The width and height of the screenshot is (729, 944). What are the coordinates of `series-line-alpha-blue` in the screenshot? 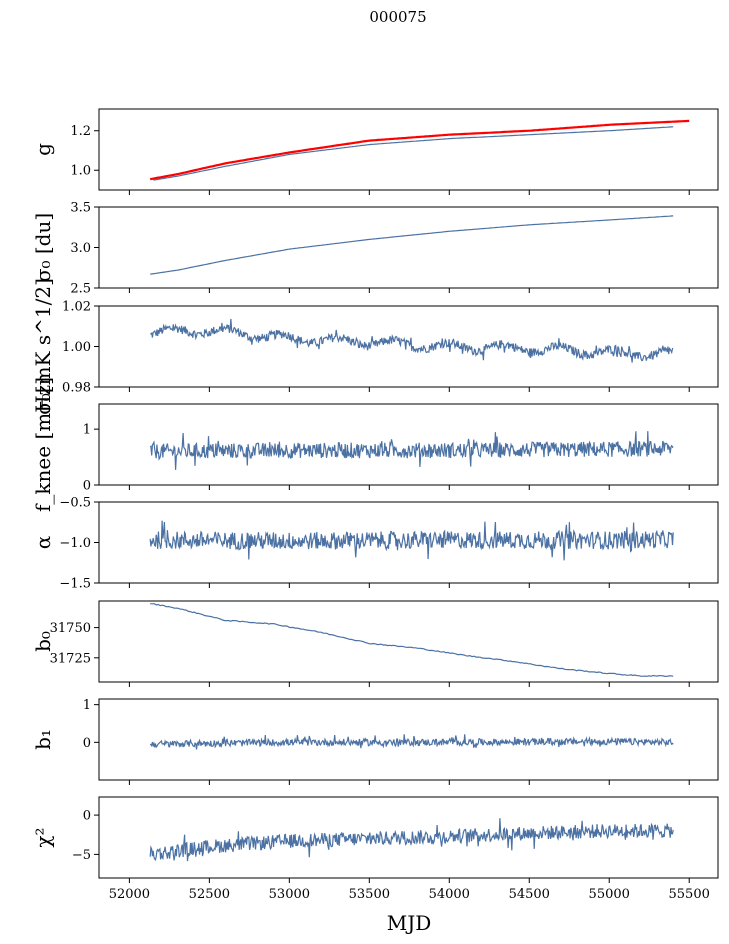 It's located at (411, 540).